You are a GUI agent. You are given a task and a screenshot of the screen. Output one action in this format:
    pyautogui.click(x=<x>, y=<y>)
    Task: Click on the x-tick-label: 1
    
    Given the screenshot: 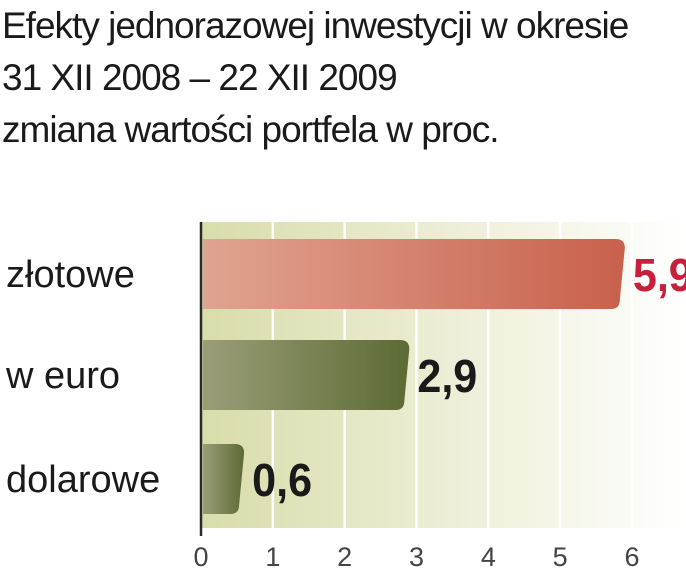 What is the action you would take?
    pyautogui.click(x=272, y=557)
    